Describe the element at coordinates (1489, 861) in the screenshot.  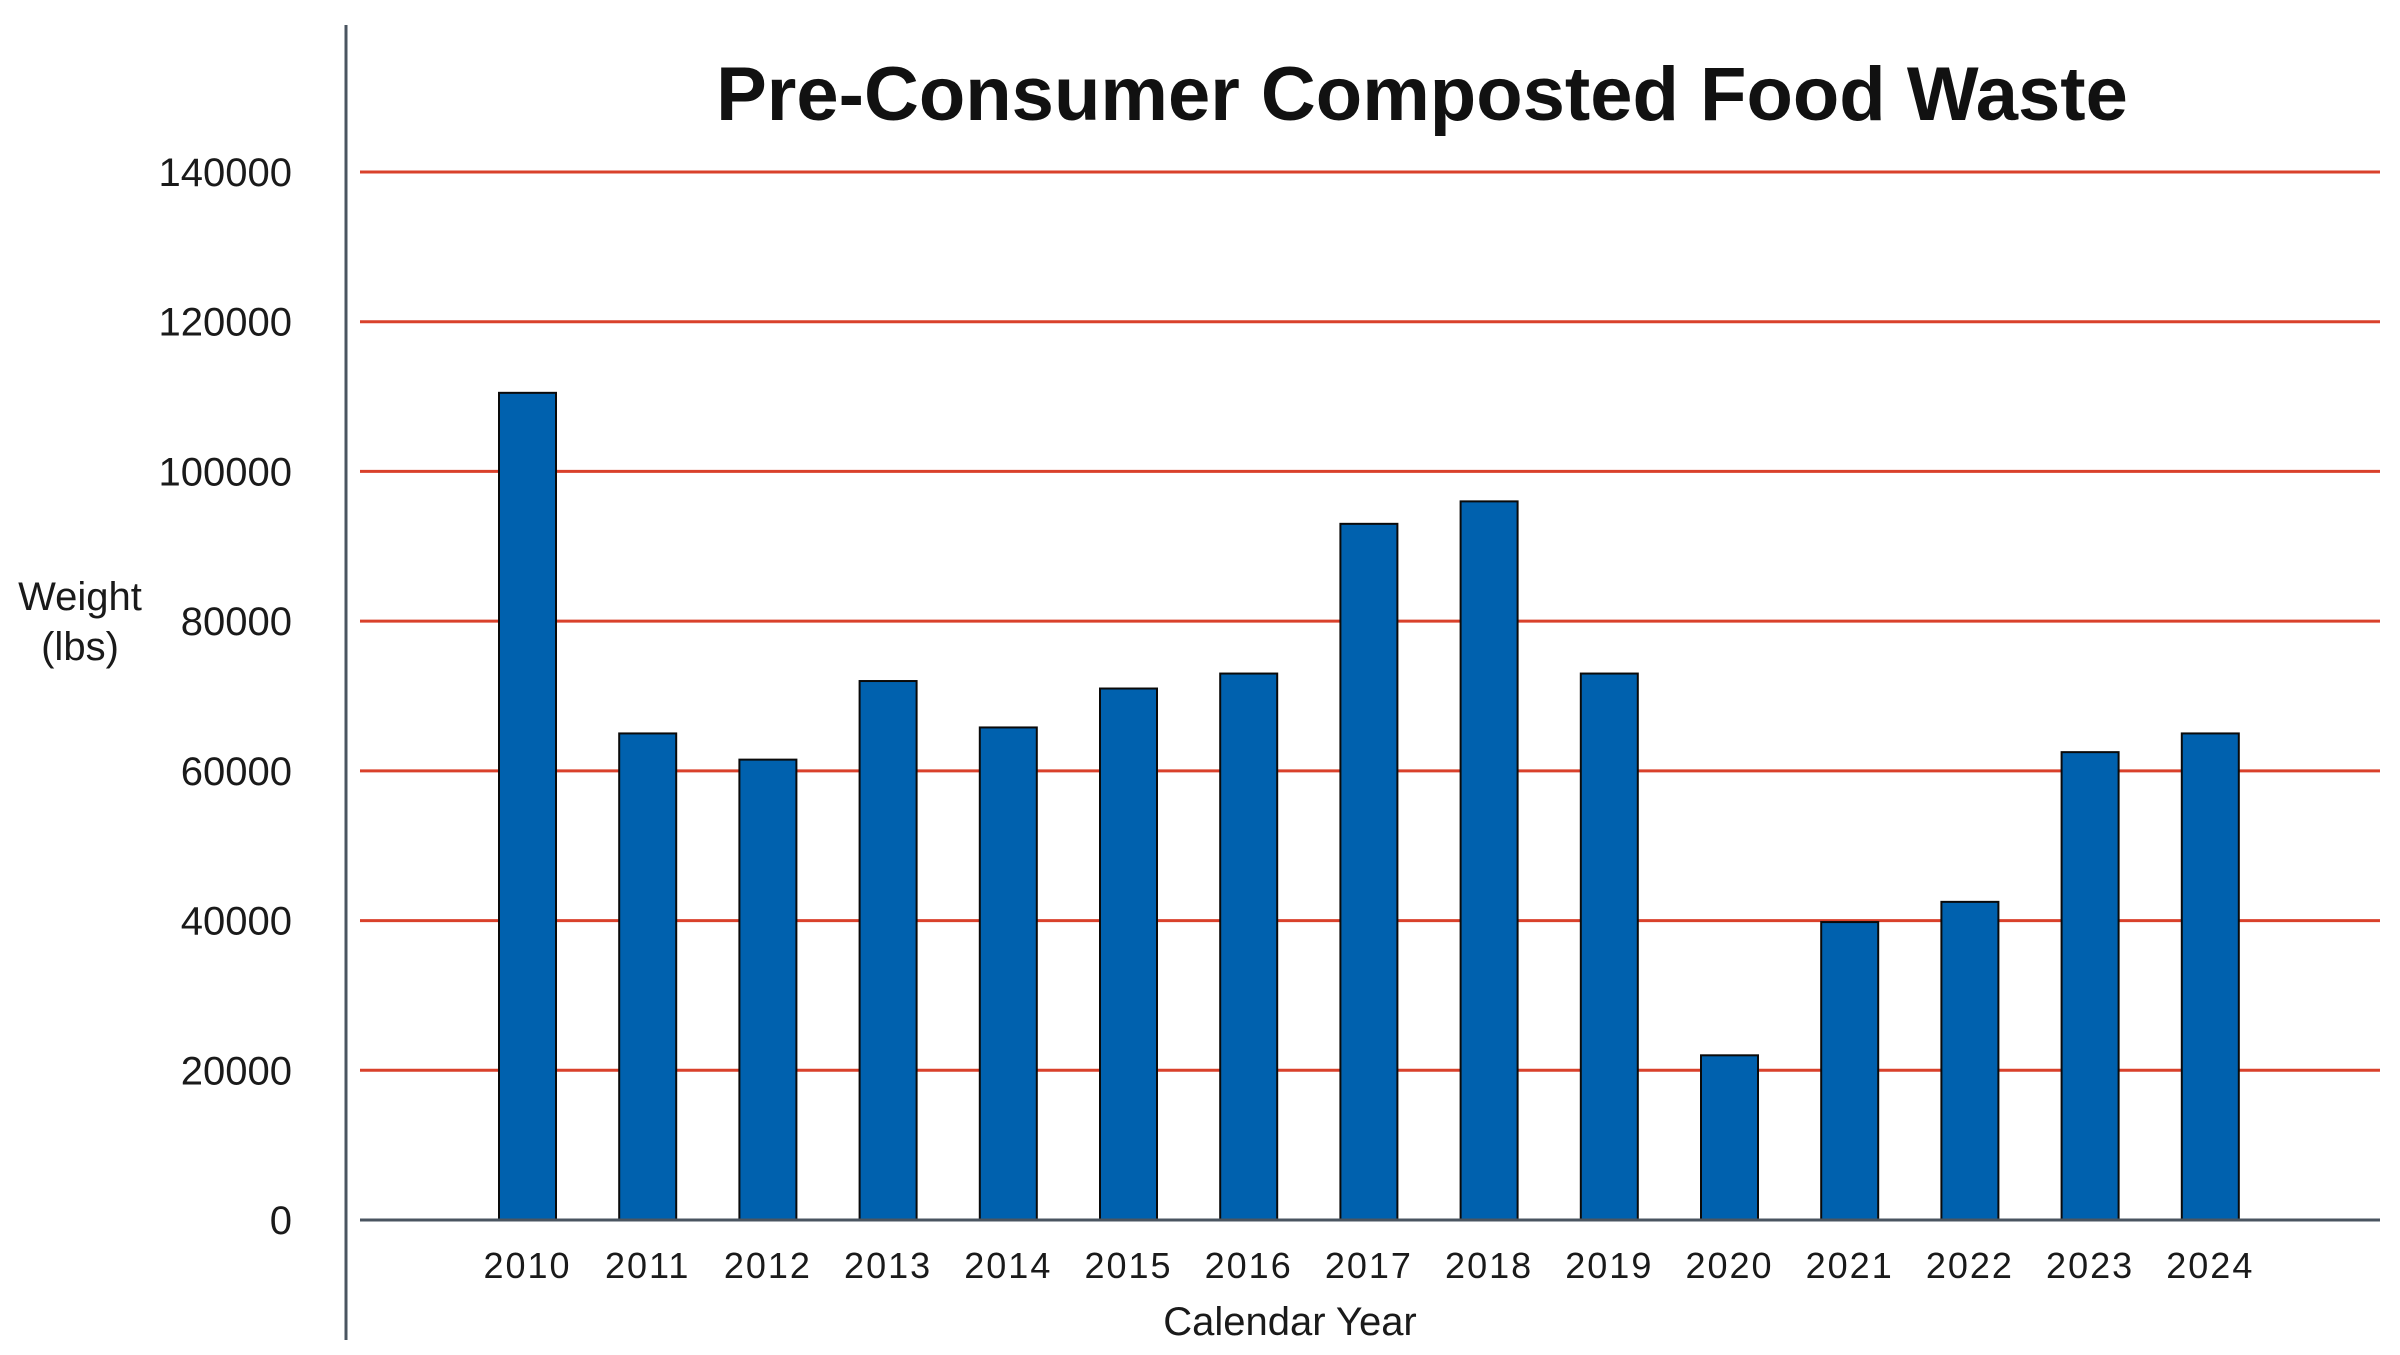
I see `bar-2018` at that location.